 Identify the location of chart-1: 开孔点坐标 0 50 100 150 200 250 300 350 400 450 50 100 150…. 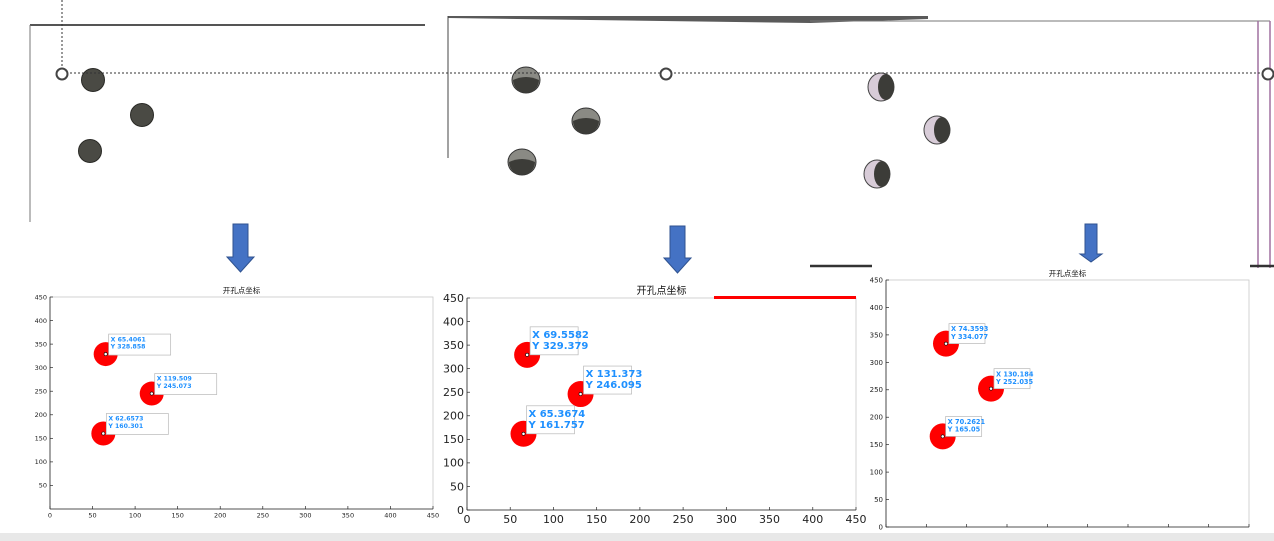
(237, 402).